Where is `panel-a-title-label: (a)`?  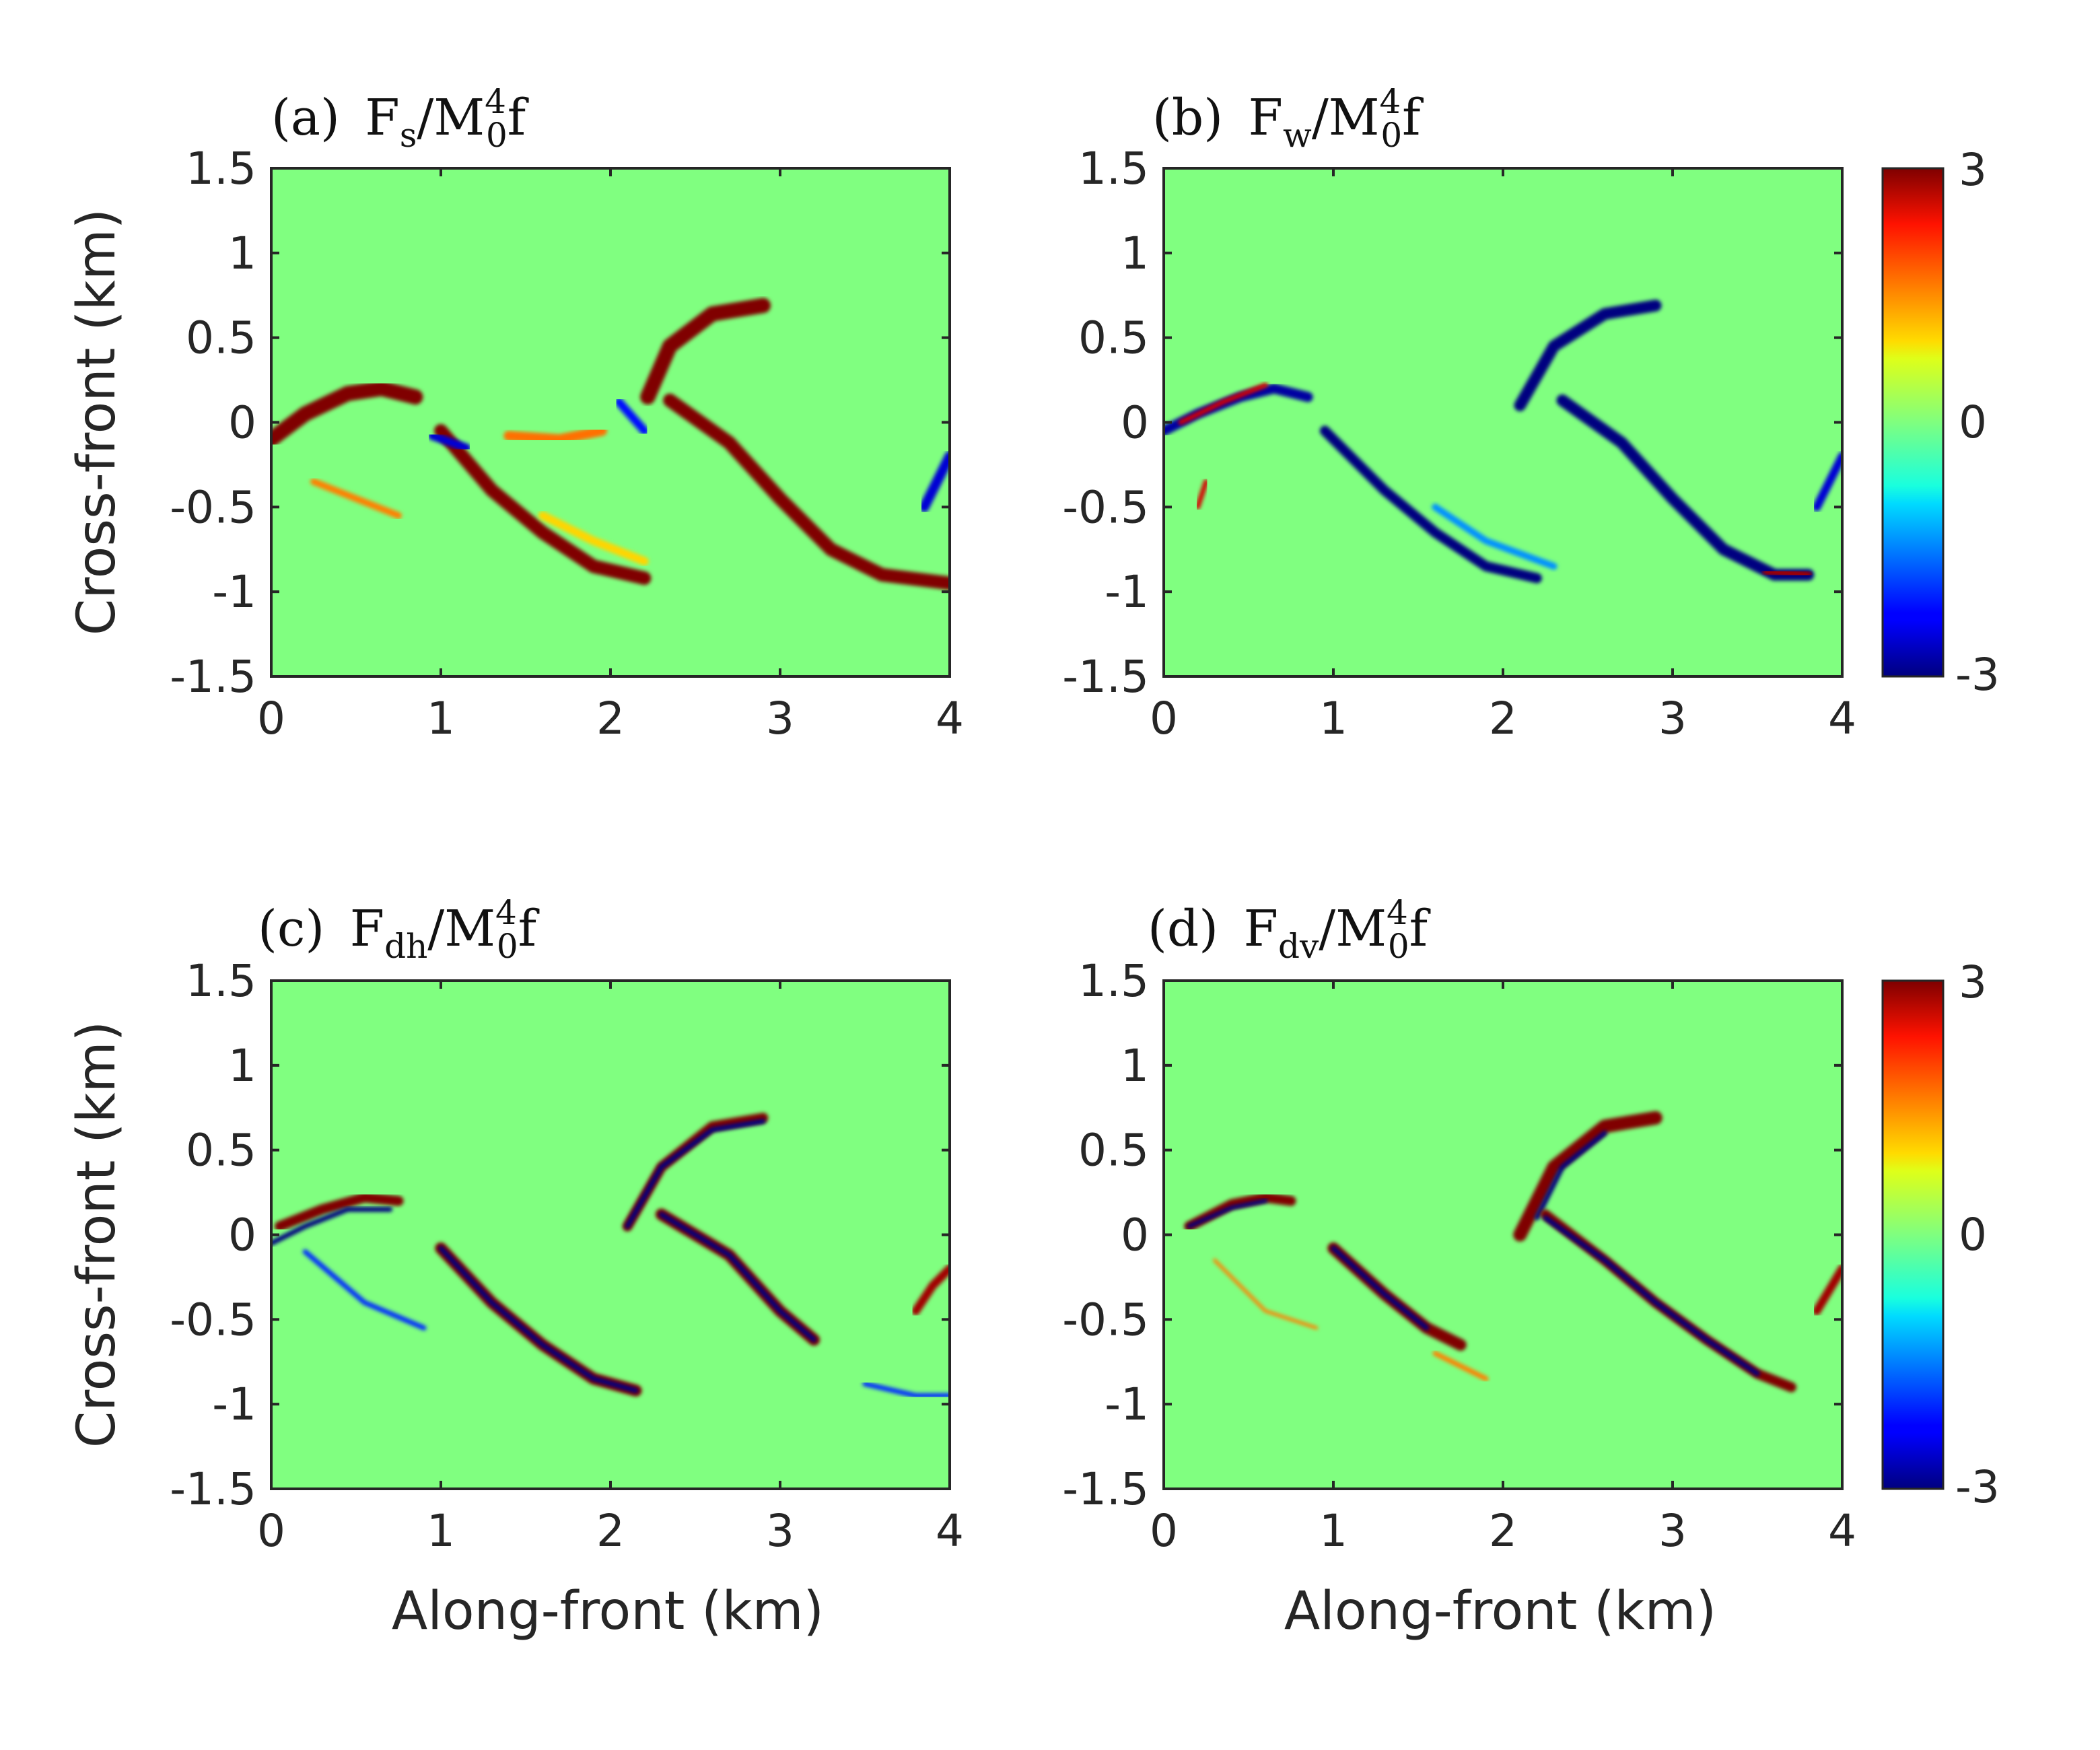
panel-a-title-label: (a) is located at coordinates (306, 118).